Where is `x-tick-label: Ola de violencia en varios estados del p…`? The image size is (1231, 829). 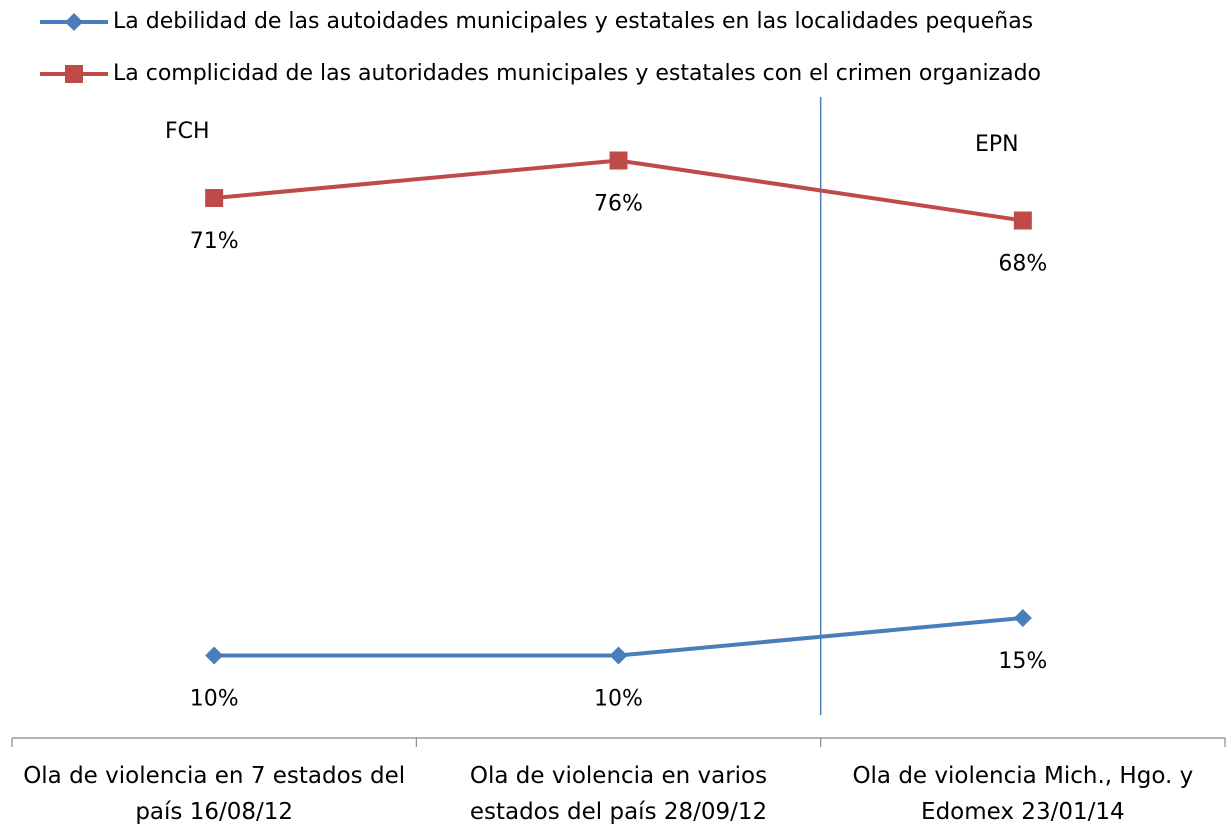
x-tick-label: Ola de violencia en varios estados del p… is located at coordinates (618, 794).